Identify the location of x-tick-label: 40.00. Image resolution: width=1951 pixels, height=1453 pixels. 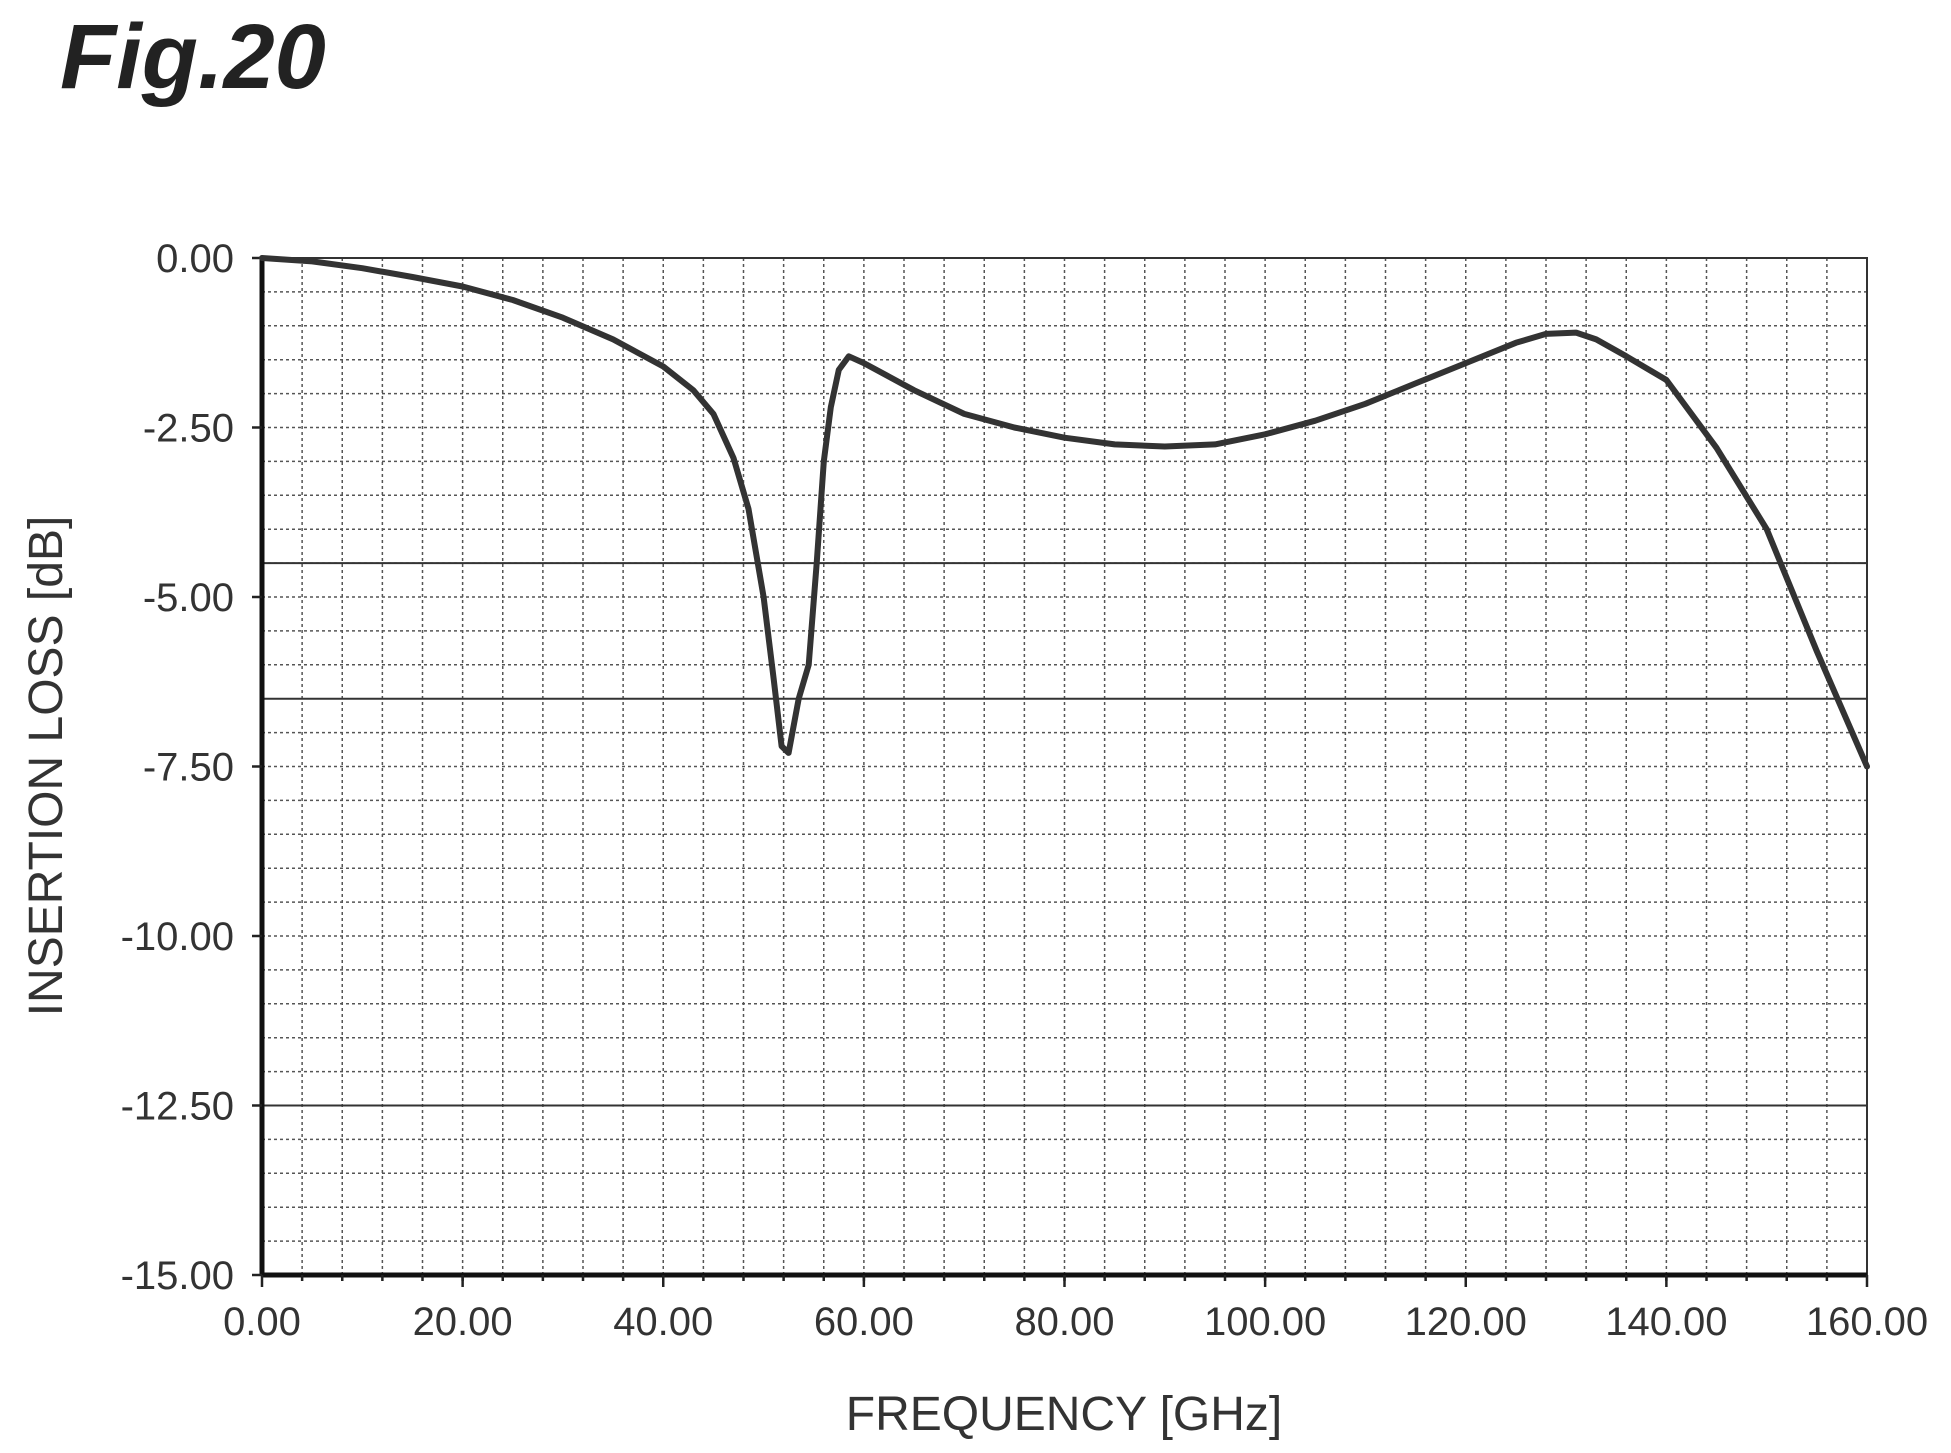
(663, 1322).